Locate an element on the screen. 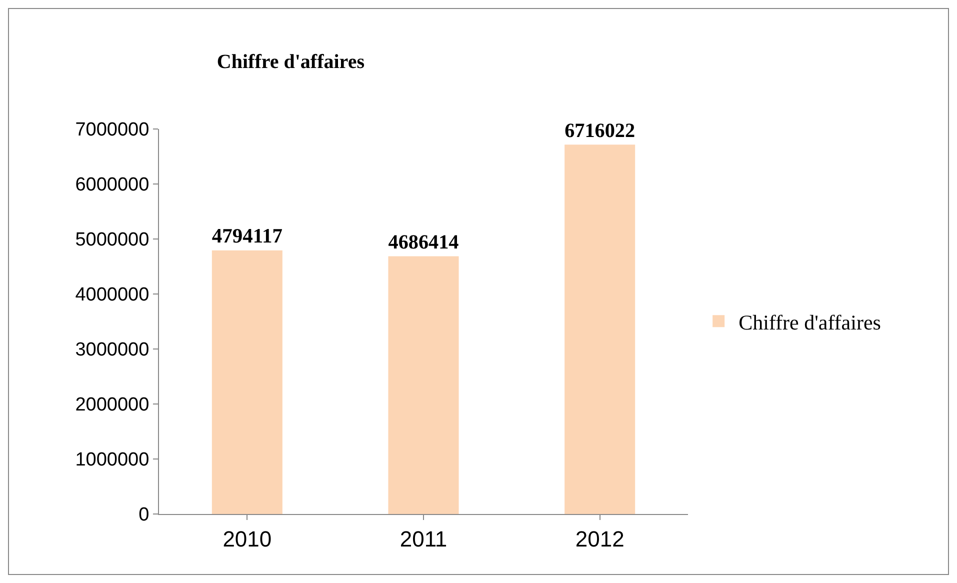 The width and height of the screenshot is (957, 583). x-tick-label: 2010 is located at coordinates (247, 539).